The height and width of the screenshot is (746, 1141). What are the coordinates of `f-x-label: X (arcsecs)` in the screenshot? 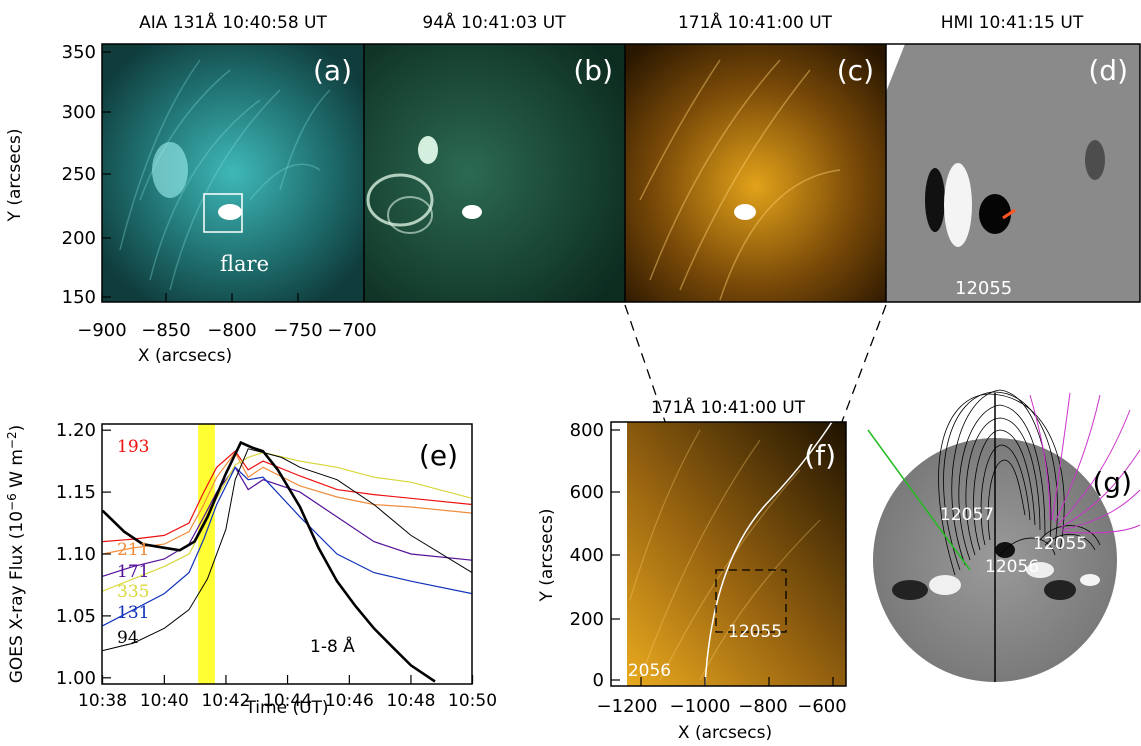 It's located at (725, 733).